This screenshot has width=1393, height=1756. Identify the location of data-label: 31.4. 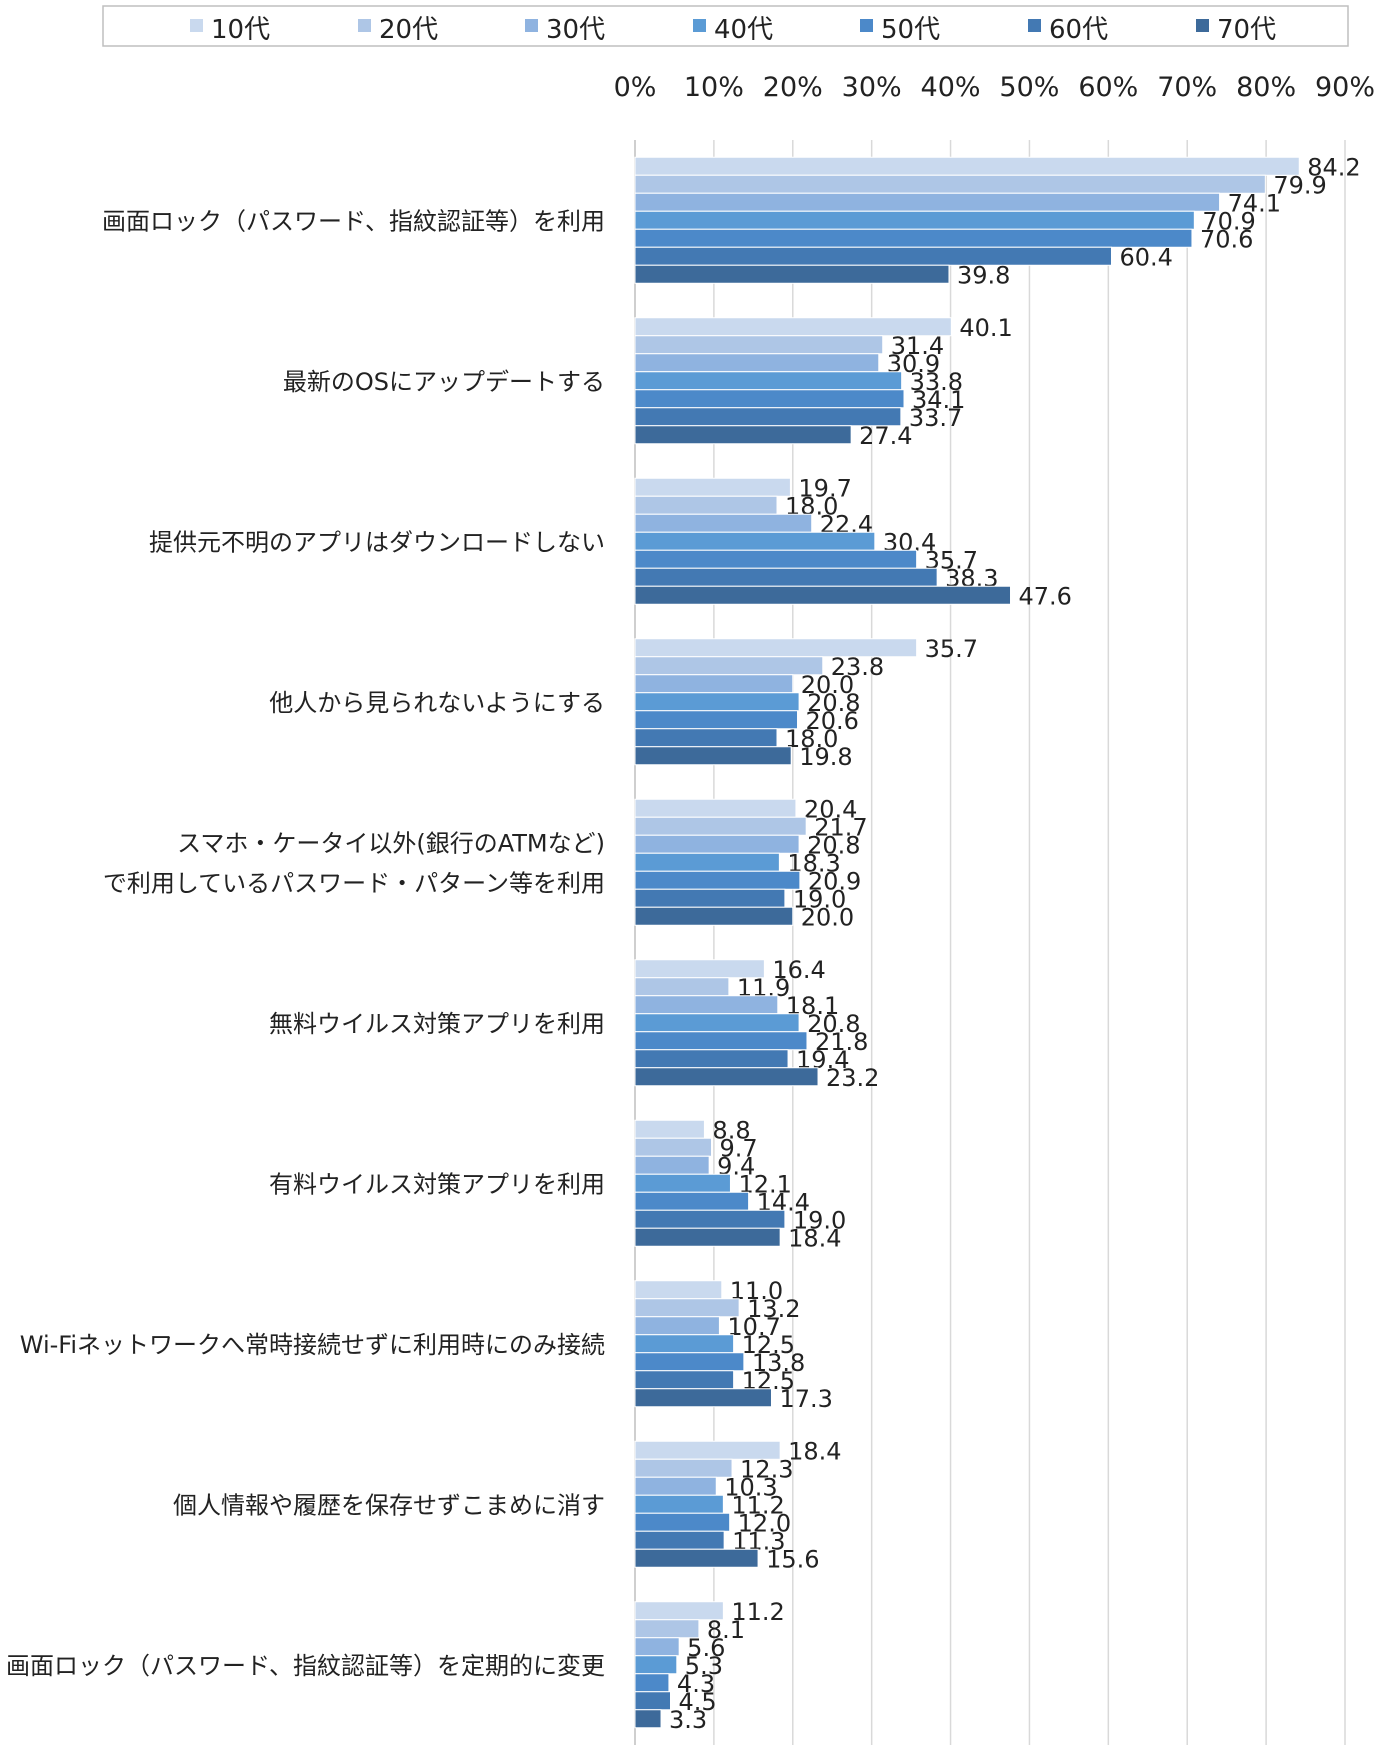
(917, 346).